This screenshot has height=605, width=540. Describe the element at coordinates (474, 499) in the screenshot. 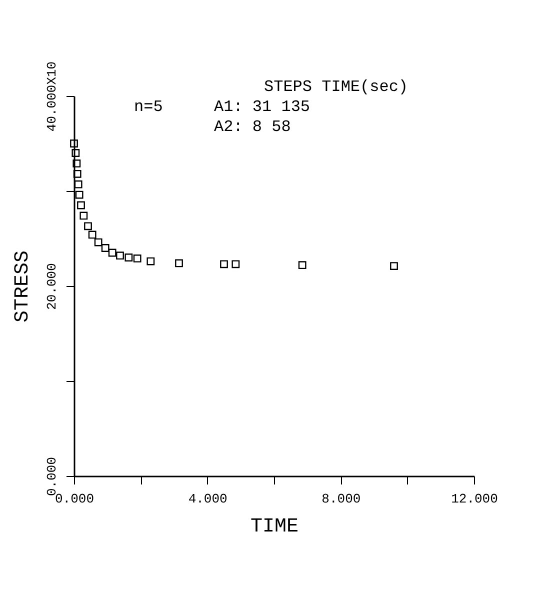

I see `x-tick-label: 12.000` at that location.